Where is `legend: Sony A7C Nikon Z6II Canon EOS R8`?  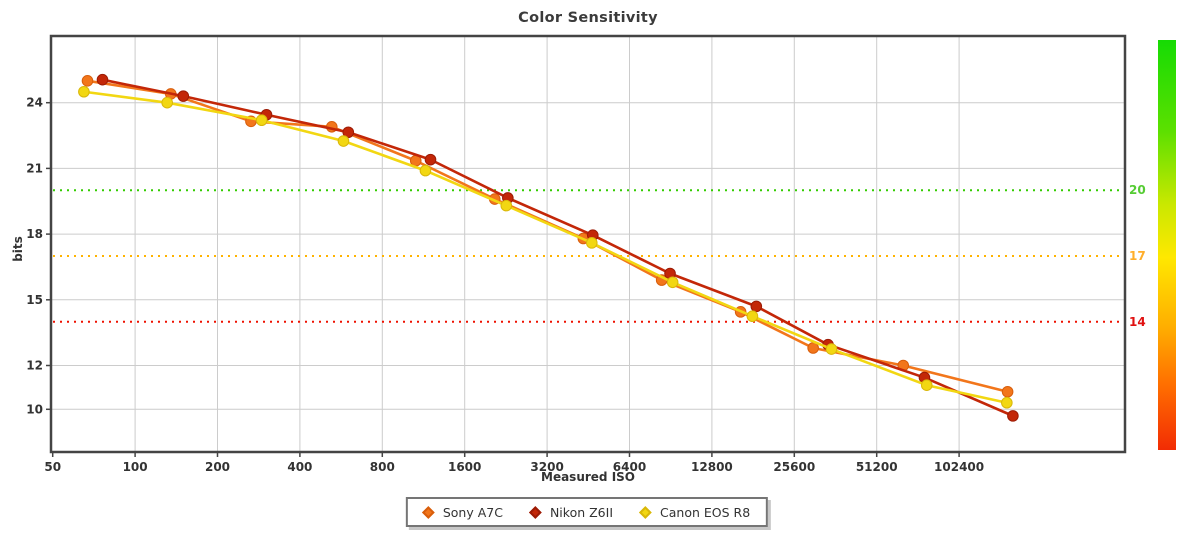
legend: Sony A7C Nikon Z6II Canon EOS R8 is located at coordinates (587, 512).